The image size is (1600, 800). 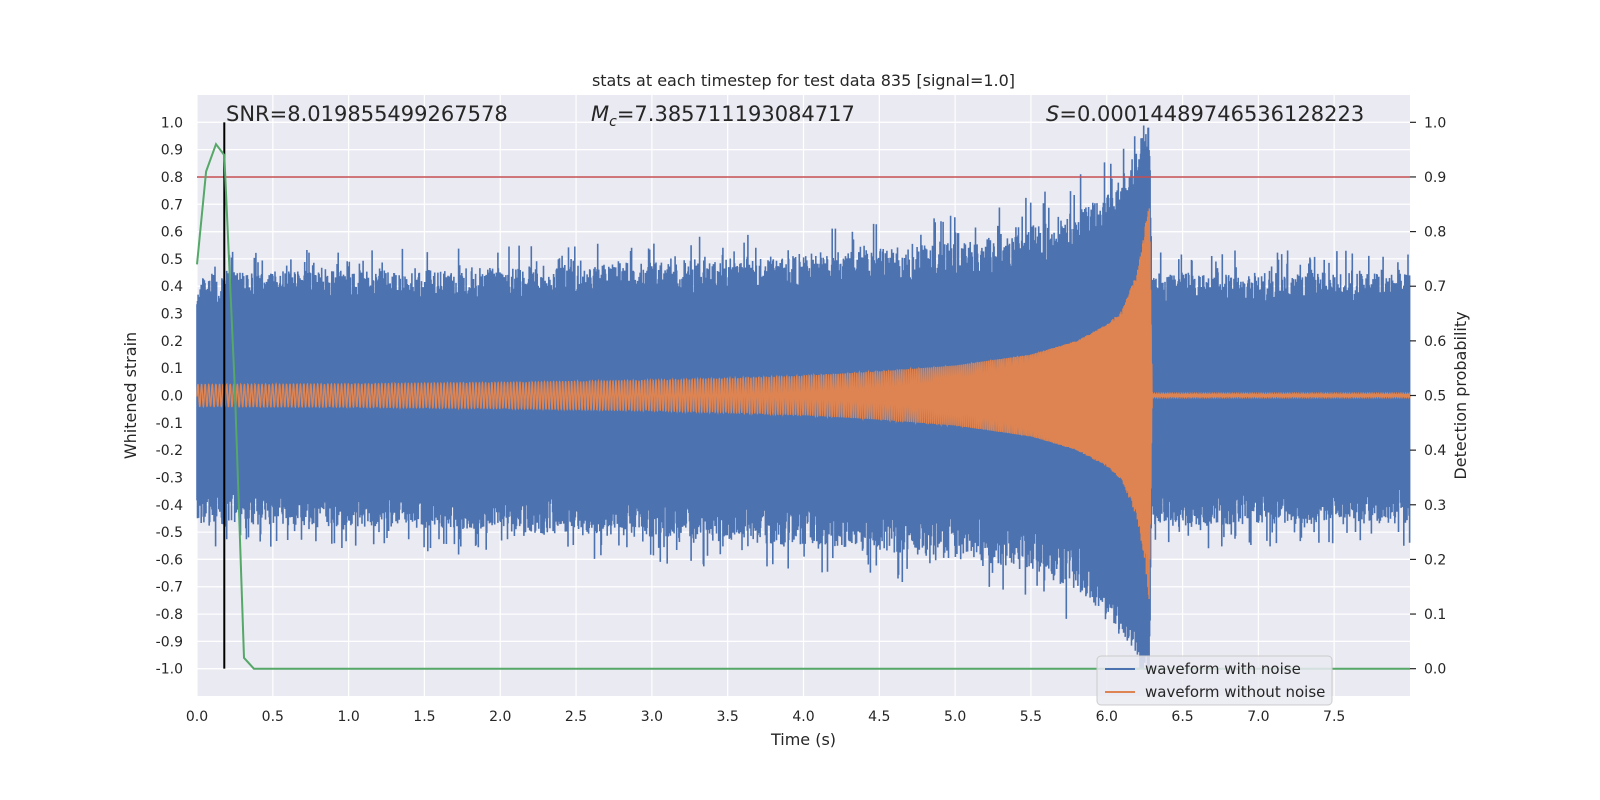 What do you see at coordinates (1107, 717) in the screenshot?
I see `x-tick-label: 6.0` at bounding box center [1107, 717].